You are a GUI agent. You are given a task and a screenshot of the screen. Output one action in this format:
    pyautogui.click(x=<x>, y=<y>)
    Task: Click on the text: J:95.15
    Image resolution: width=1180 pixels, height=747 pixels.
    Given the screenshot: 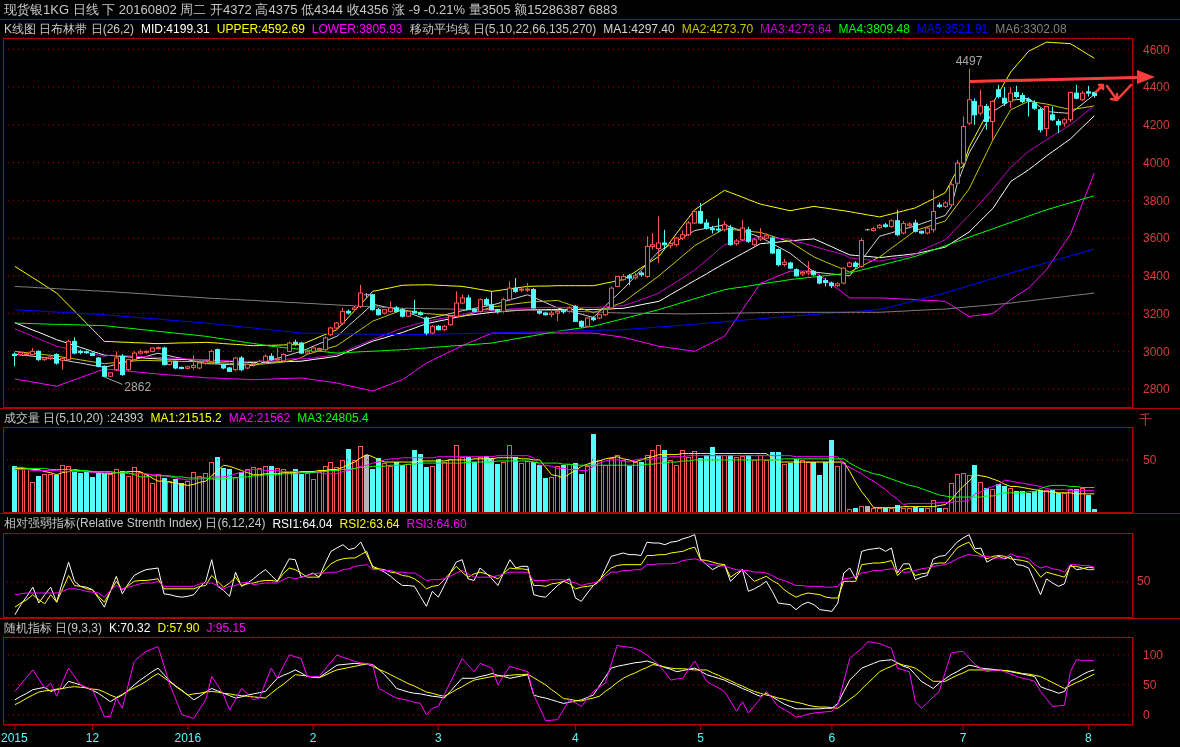 What is the action you would take?
    pyautogui.click(x=226, y=628)
    